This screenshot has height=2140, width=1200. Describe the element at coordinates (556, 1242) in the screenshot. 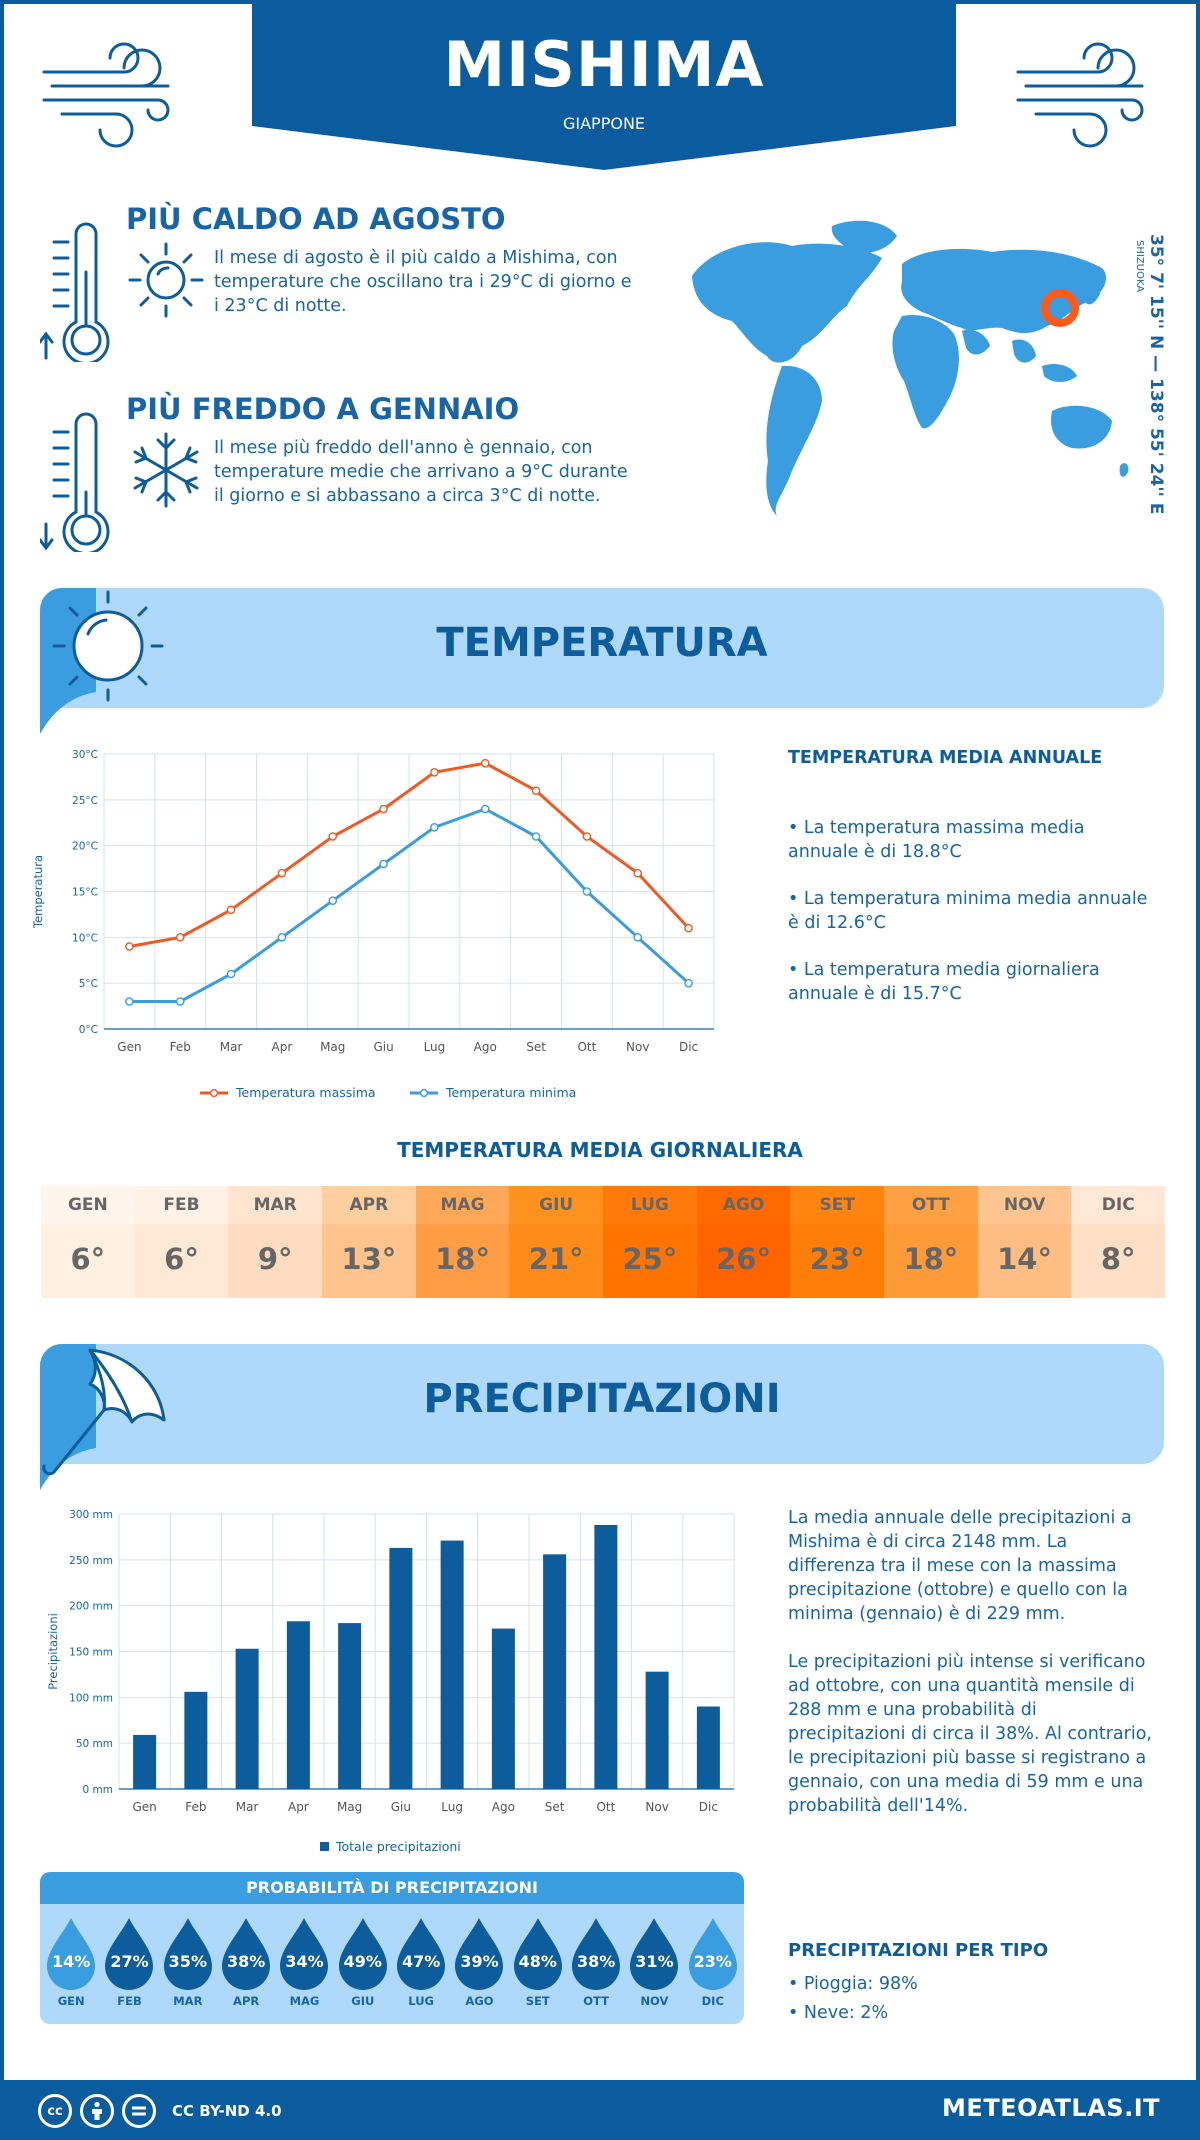

I see `daily-temp-cell: GIU 21°` at that location.